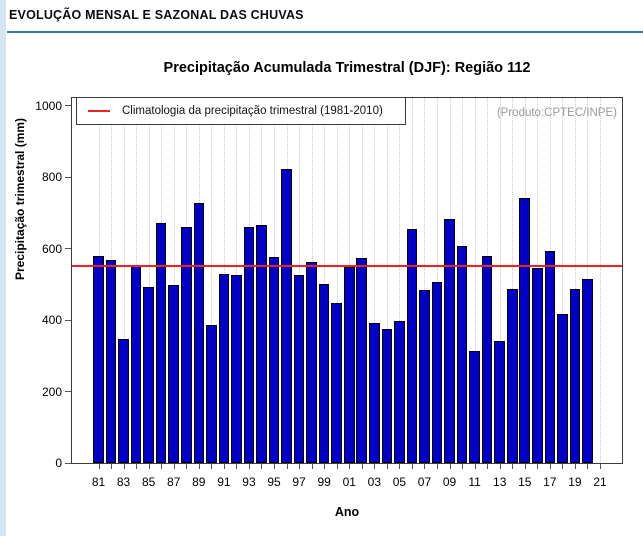 This screenshot has height=536, width=643. I want to click on y-tick-label: 1000, so click(48, 105).